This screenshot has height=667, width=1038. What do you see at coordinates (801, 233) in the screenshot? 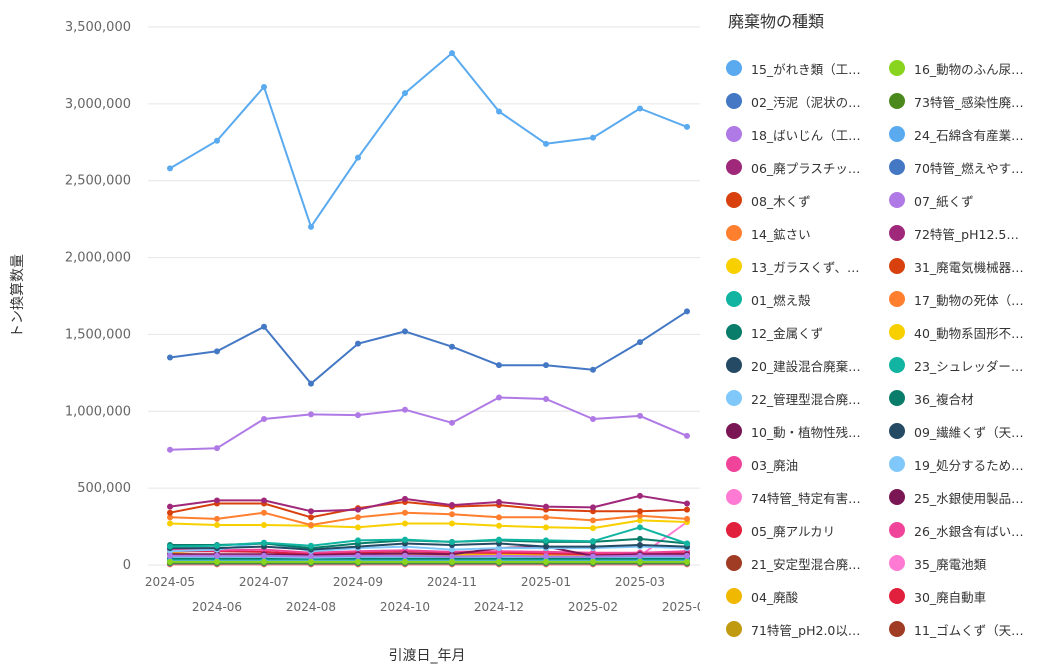
I see `legend-item: 14_鉱さい` at bounding box center [801, 233].